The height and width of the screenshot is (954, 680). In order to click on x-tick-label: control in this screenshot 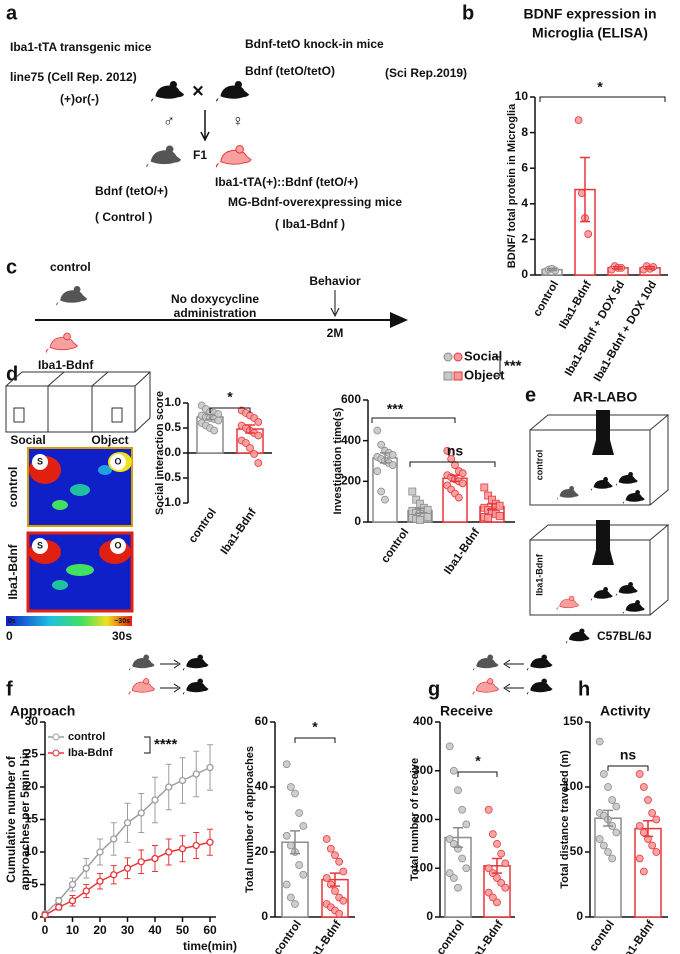, I will do `click(395, 546)`.